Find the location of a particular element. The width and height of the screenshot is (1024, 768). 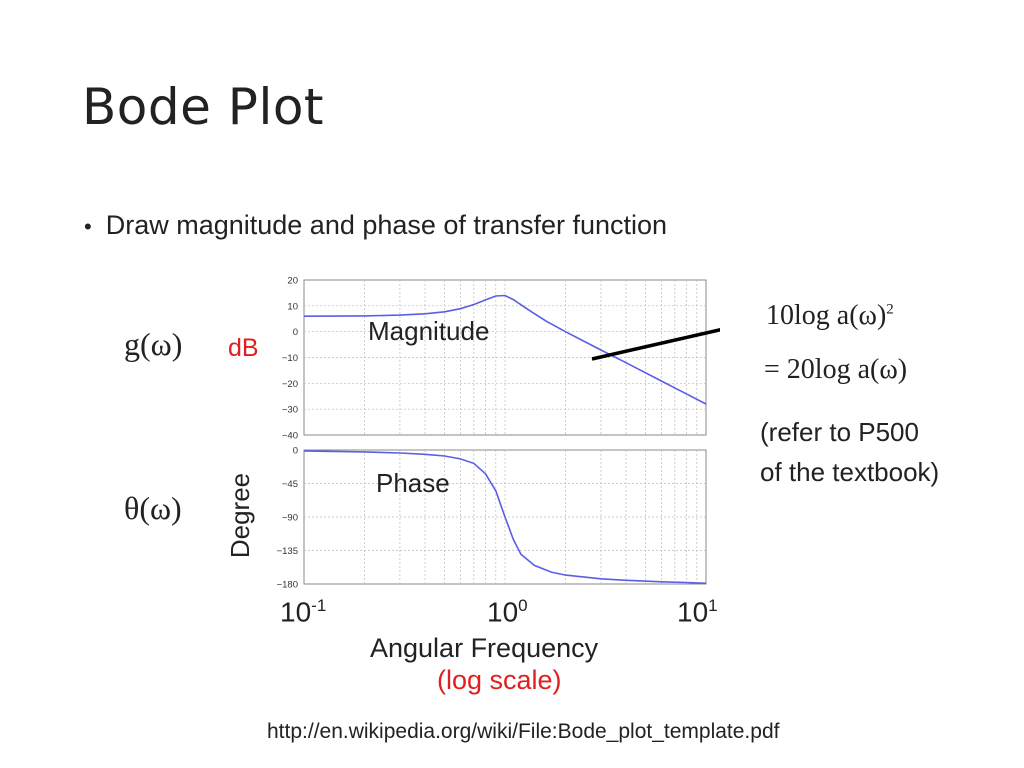

magnitude-panel: 20 10 0 −10 −20 −30 −40 Magnitude is located at coordinates (494, 359).